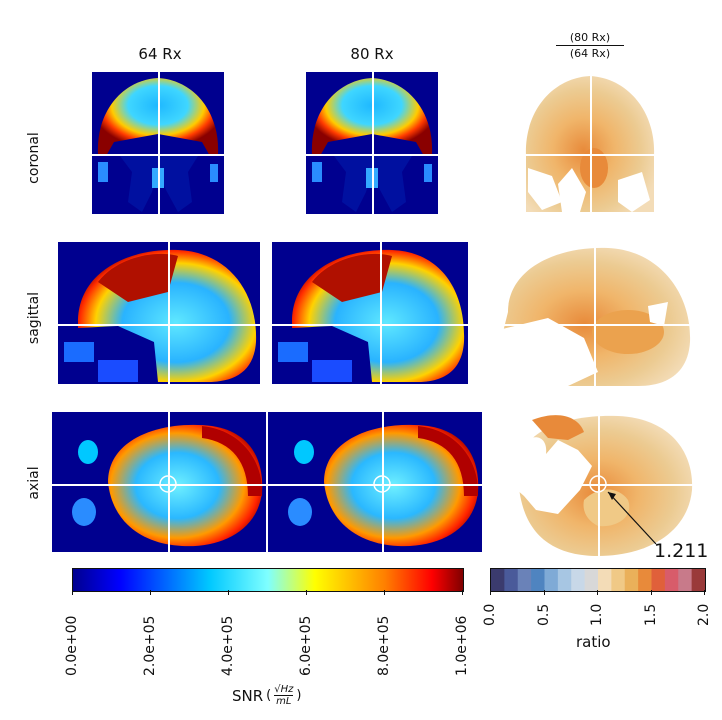  What do you see at coordinates (591, 315) in the screenshot?
I see `sagittal-ratio-map` at bounding box center [591, 315].